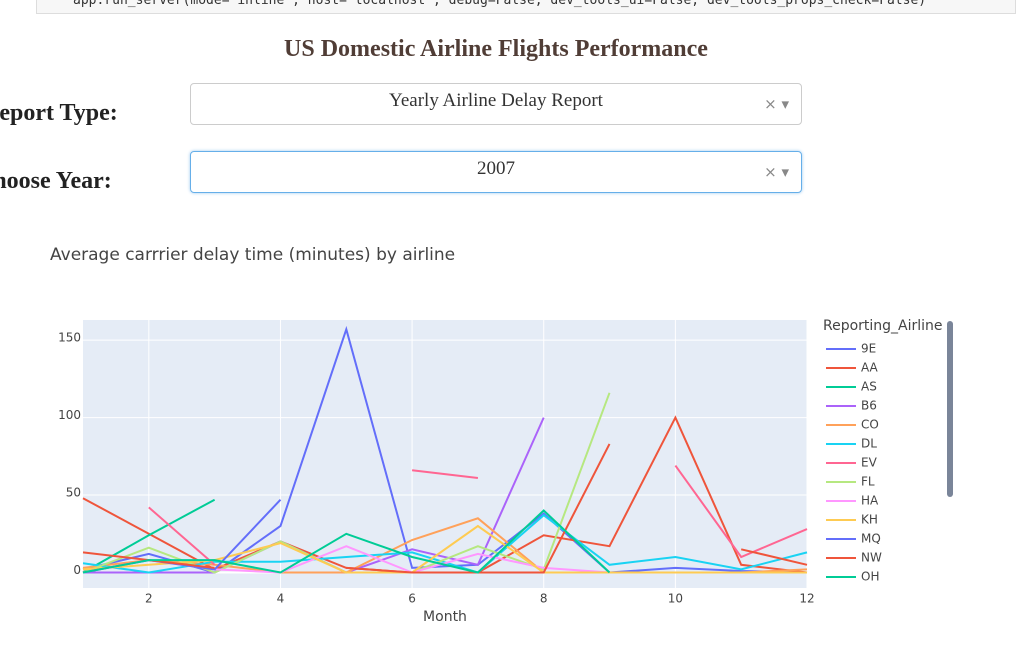 Image resolution: width=1025 pixels, height=668 pixels. Describe the element at coordinates (869, 387) in the screenshot. I see `legend-label: AS` at that location.